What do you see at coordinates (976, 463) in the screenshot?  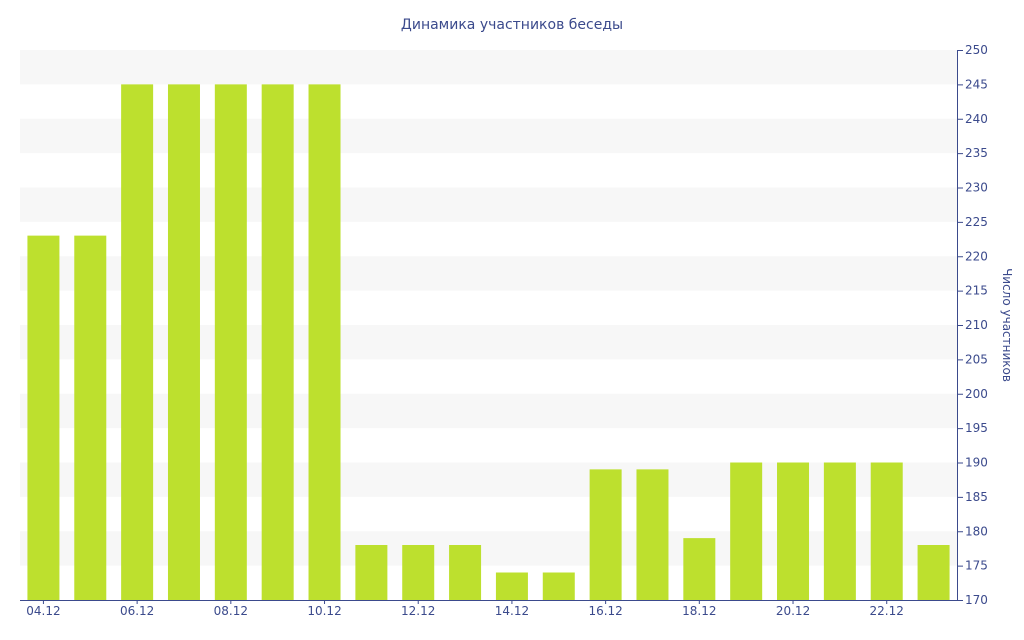 I see `y-tick-label: 190` at bounding box center [976, 463].